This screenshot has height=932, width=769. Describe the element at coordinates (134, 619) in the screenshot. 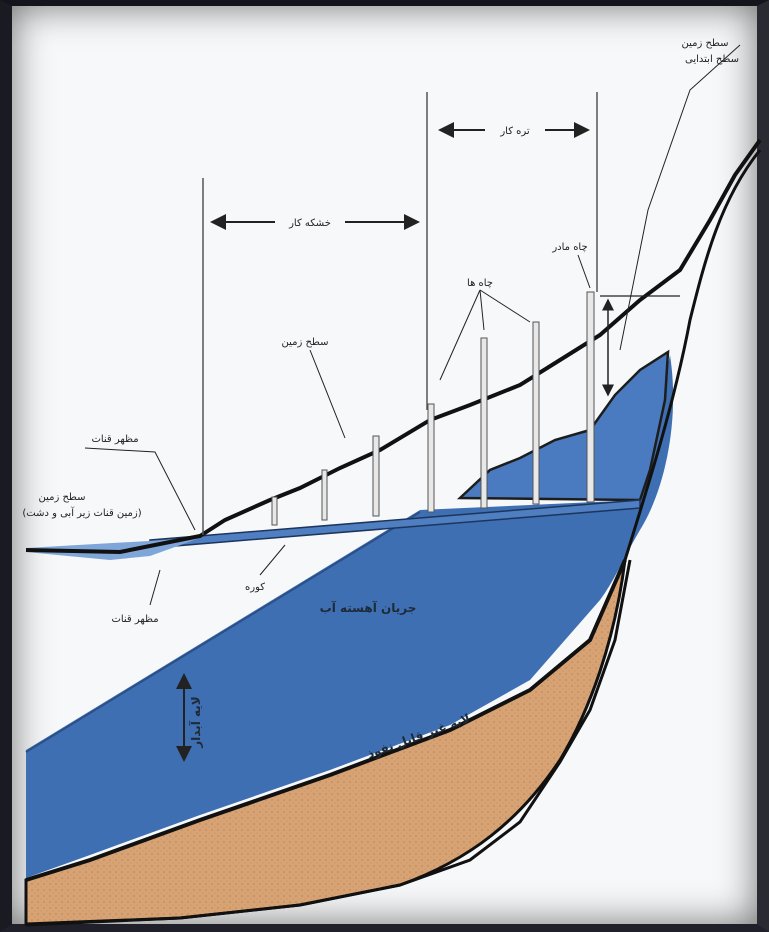

I see `label-qanat-mouth: مظهر قنات` at that location.